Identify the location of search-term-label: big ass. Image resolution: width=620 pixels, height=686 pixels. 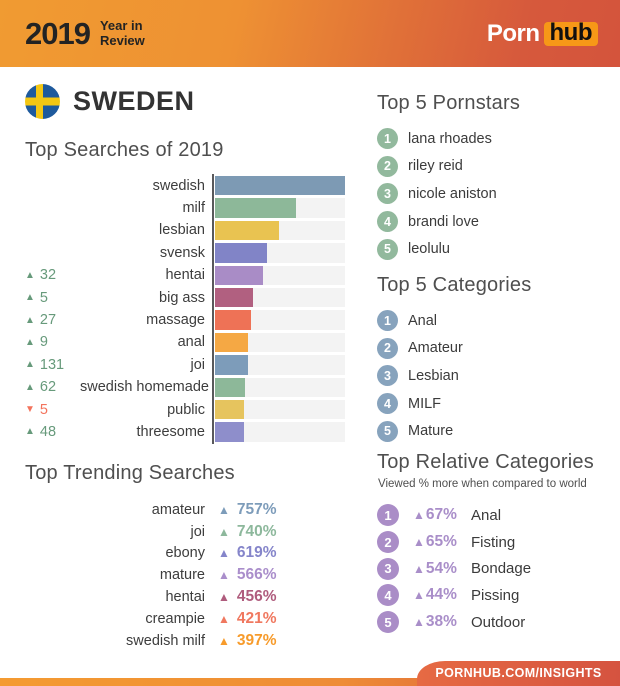
(182, 297).